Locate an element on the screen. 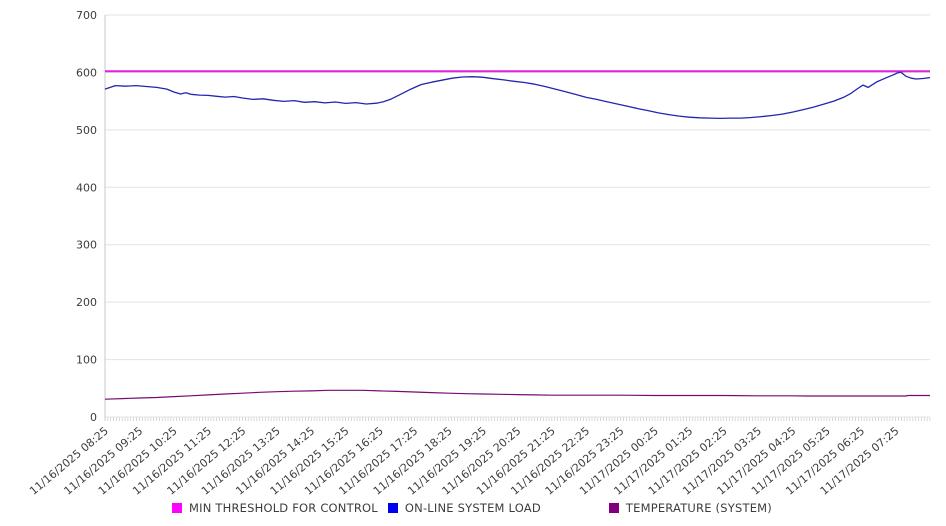 The width and height of the screenshot is (946, 526). y-tick-label-400: 400 is located at coordinates (86, 187).